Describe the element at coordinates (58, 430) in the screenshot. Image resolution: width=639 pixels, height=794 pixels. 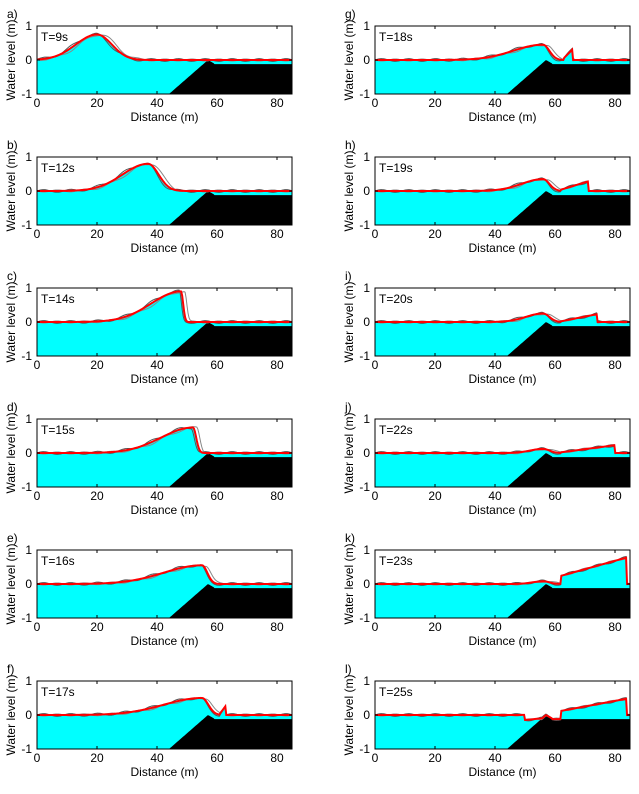
I see `time-label: T=15s` at that location.